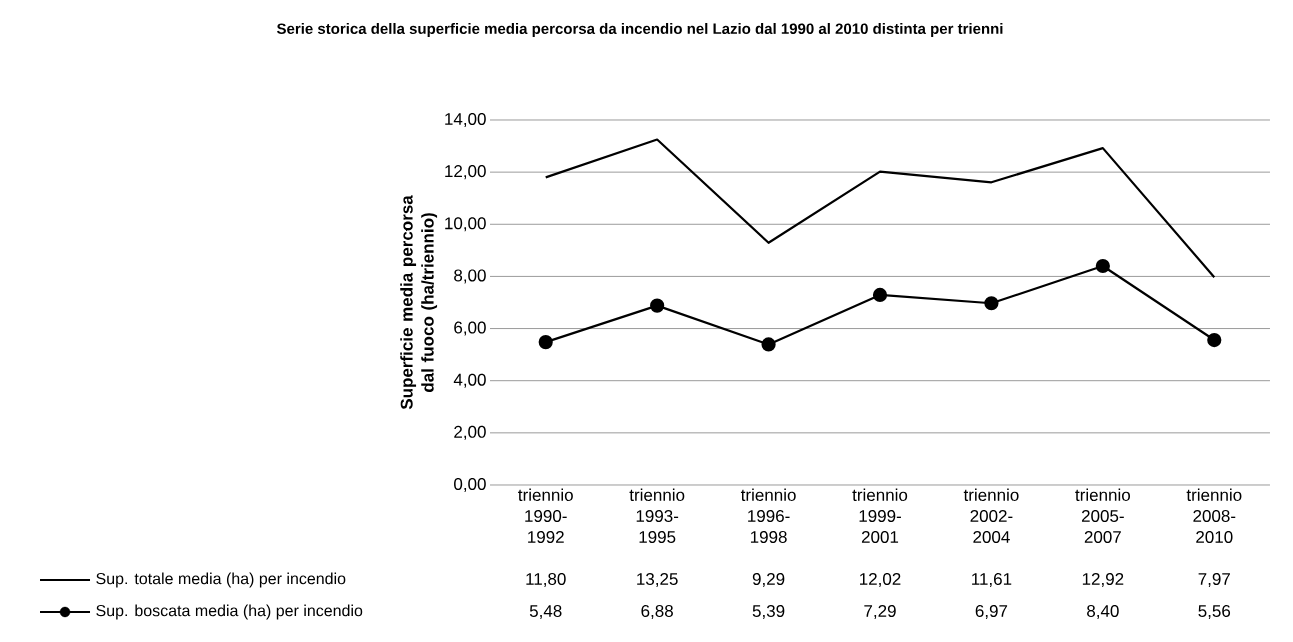 The width and height of the screenshot is (1293, 642). What do you see at coordinates (1214, 580) in the screenshot?
I see `data-label: 7,97` at bounding box center [1214, 580].